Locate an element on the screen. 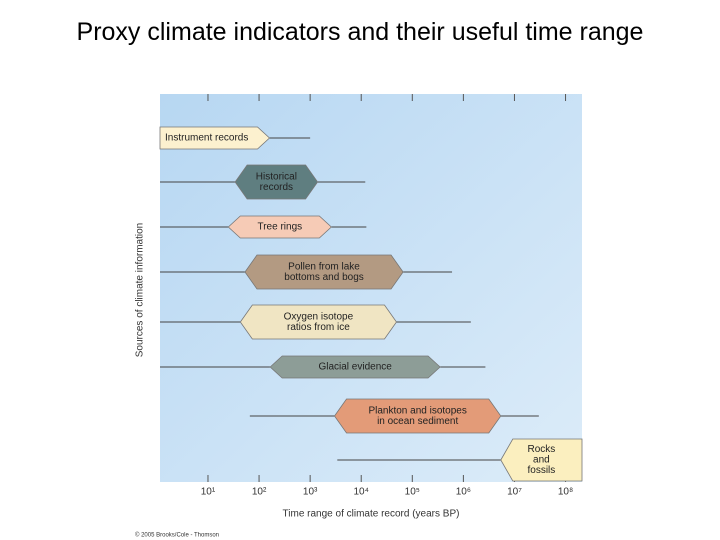  row-label: Historical is located at coordinates (276, 176).